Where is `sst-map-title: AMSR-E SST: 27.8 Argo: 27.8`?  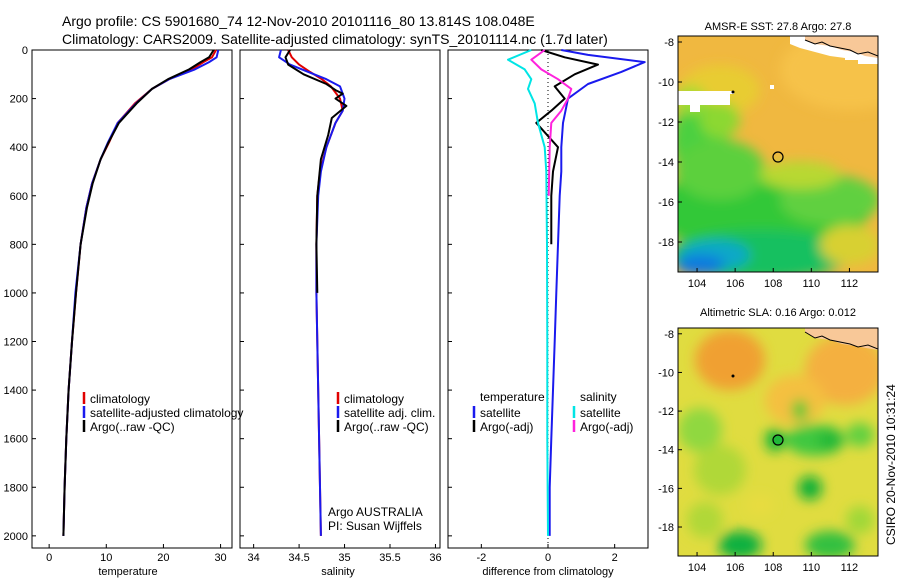 sst-map-title: AMSR-E SST: 27.8 Argo: 27.8 is located at coordinates (778, 27).